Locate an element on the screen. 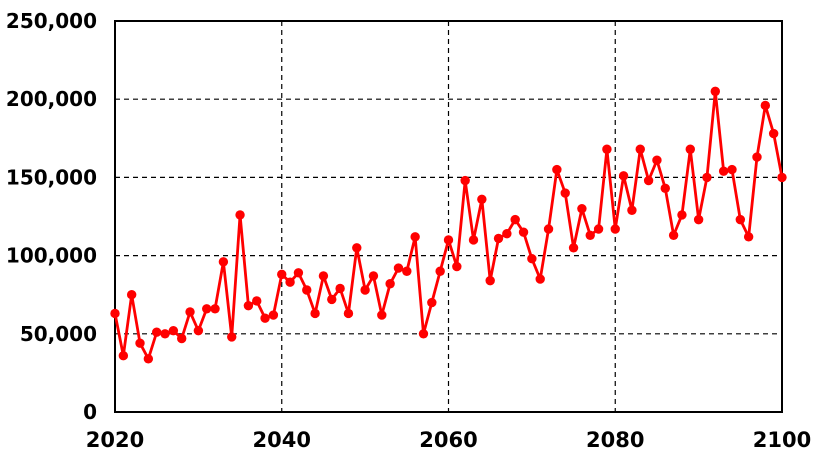  y-axis-tick-label: 150,000 is located at coordinates (51, 177).